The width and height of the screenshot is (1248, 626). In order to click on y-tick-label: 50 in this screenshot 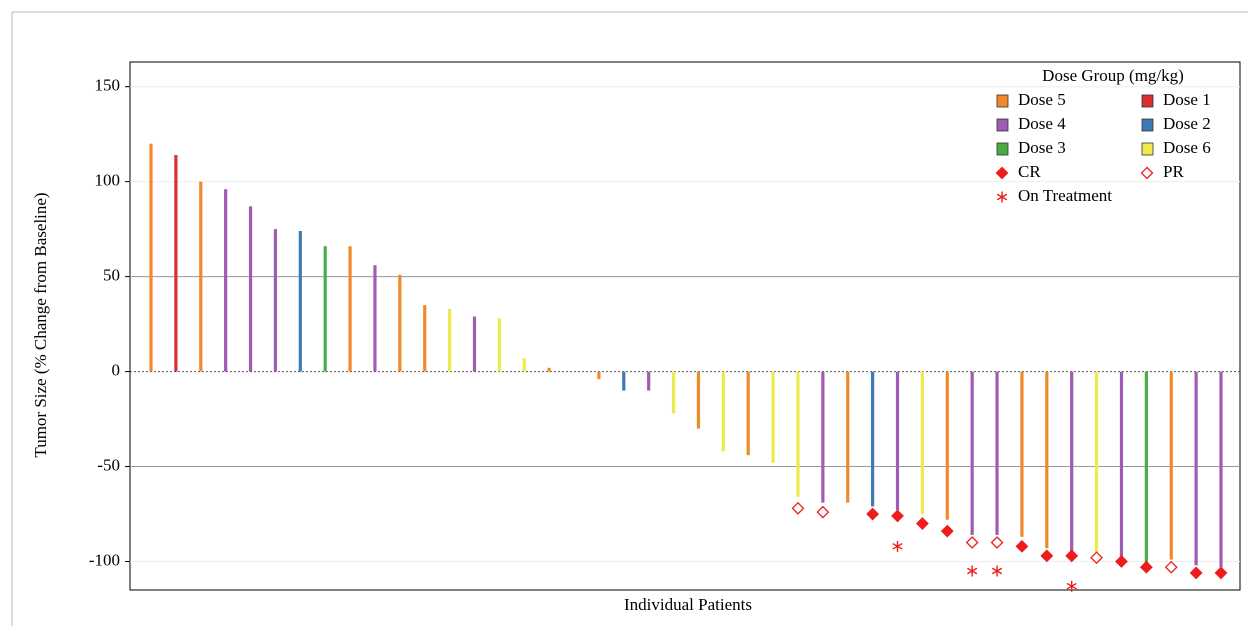, I will do `click(111, 275)`.